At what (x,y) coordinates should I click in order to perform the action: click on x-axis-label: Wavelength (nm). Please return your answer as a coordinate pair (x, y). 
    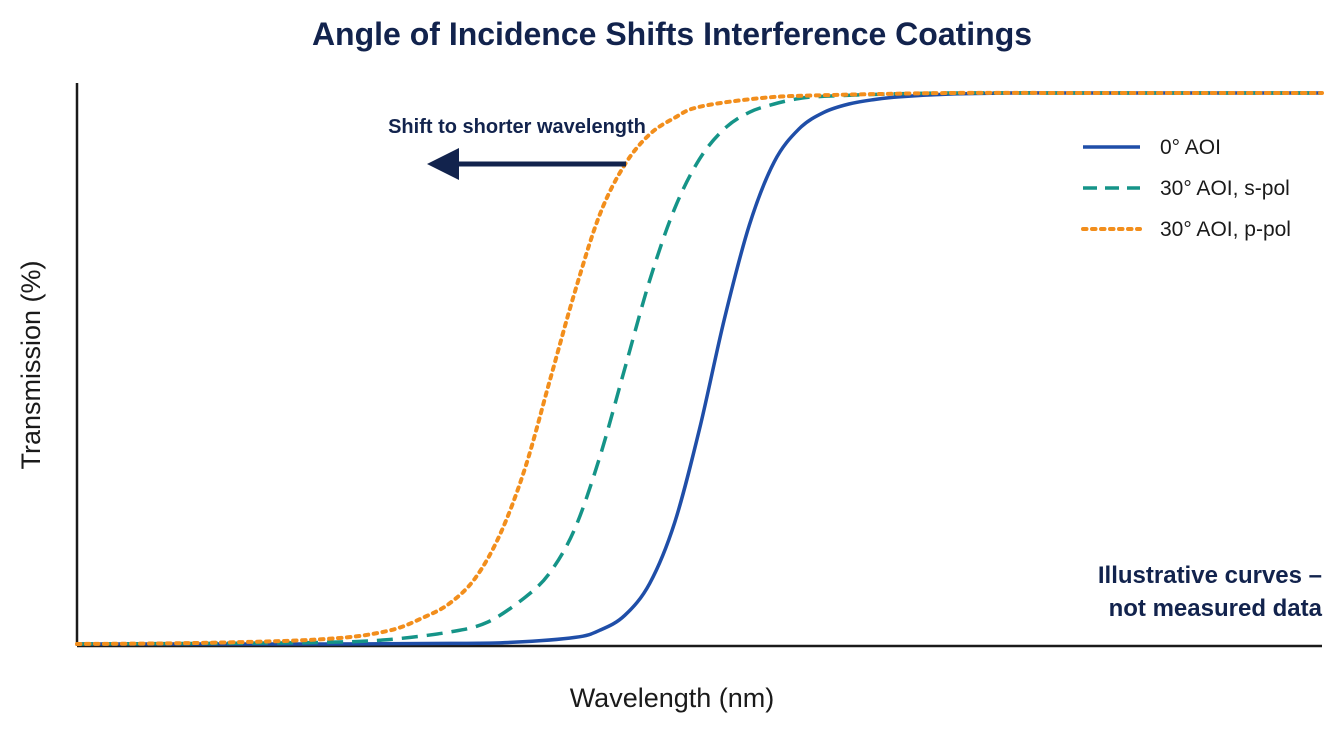
    Looking at the image, I should click on (672, 698).